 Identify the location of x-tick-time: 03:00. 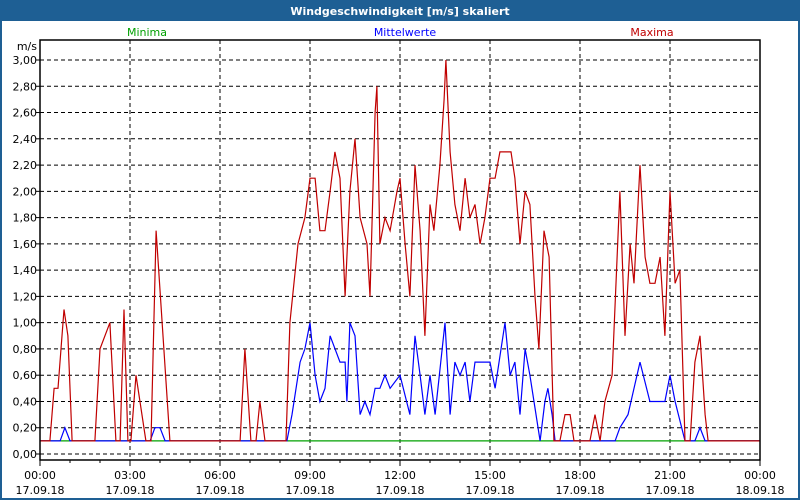
(130, 475).